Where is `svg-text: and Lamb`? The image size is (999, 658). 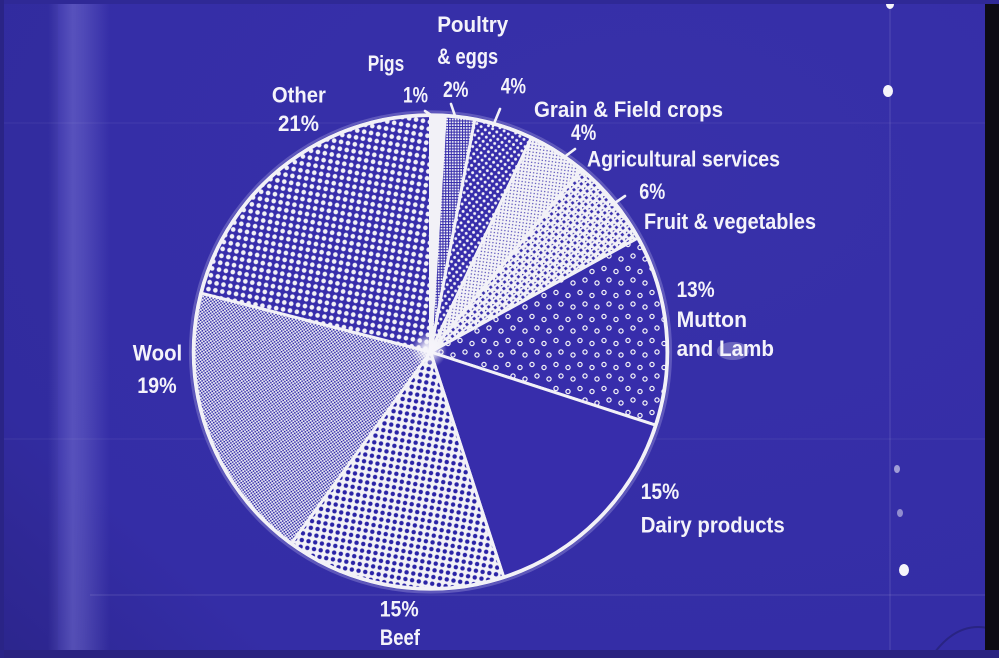
svg-text: and Lamb is located at coordinates (725, 348).